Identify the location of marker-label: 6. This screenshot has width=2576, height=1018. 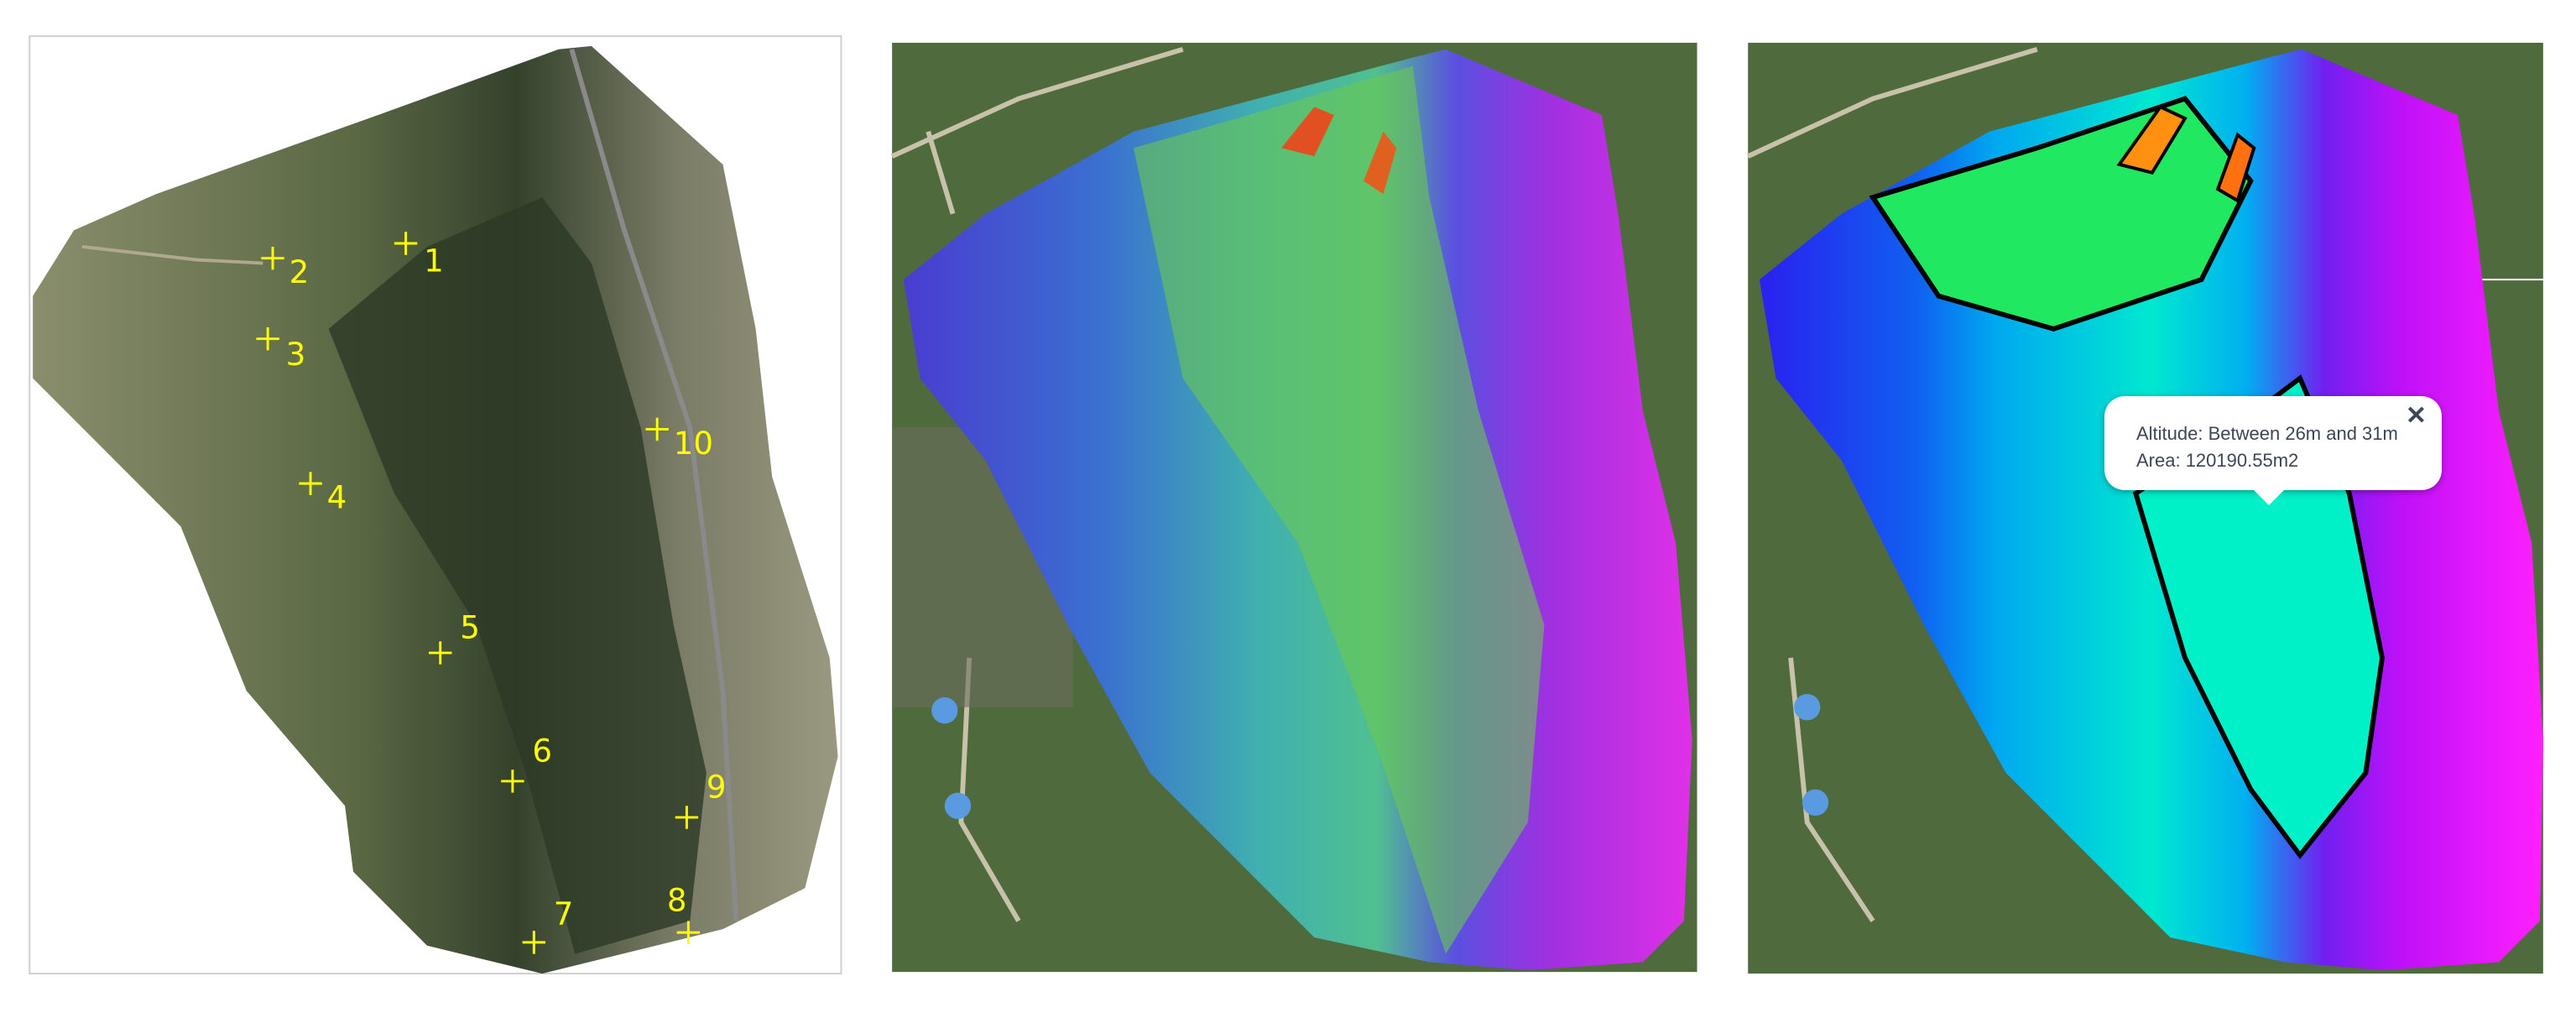
(542, 750).